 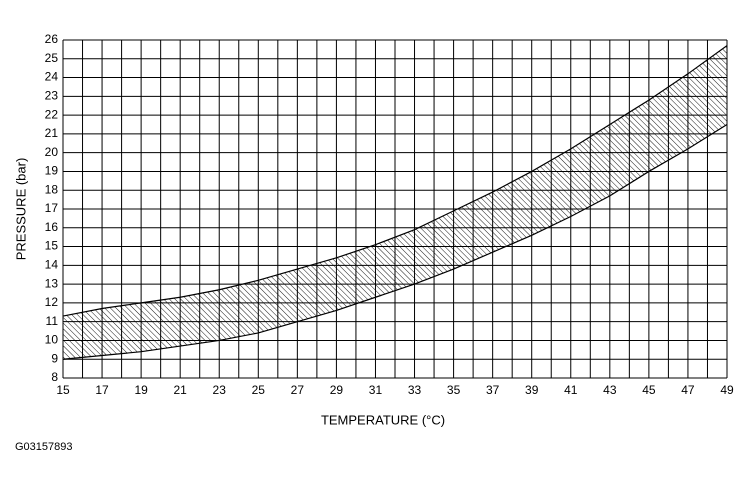 I want to click on y-tick-label: 25, so click(x=52, y=58).